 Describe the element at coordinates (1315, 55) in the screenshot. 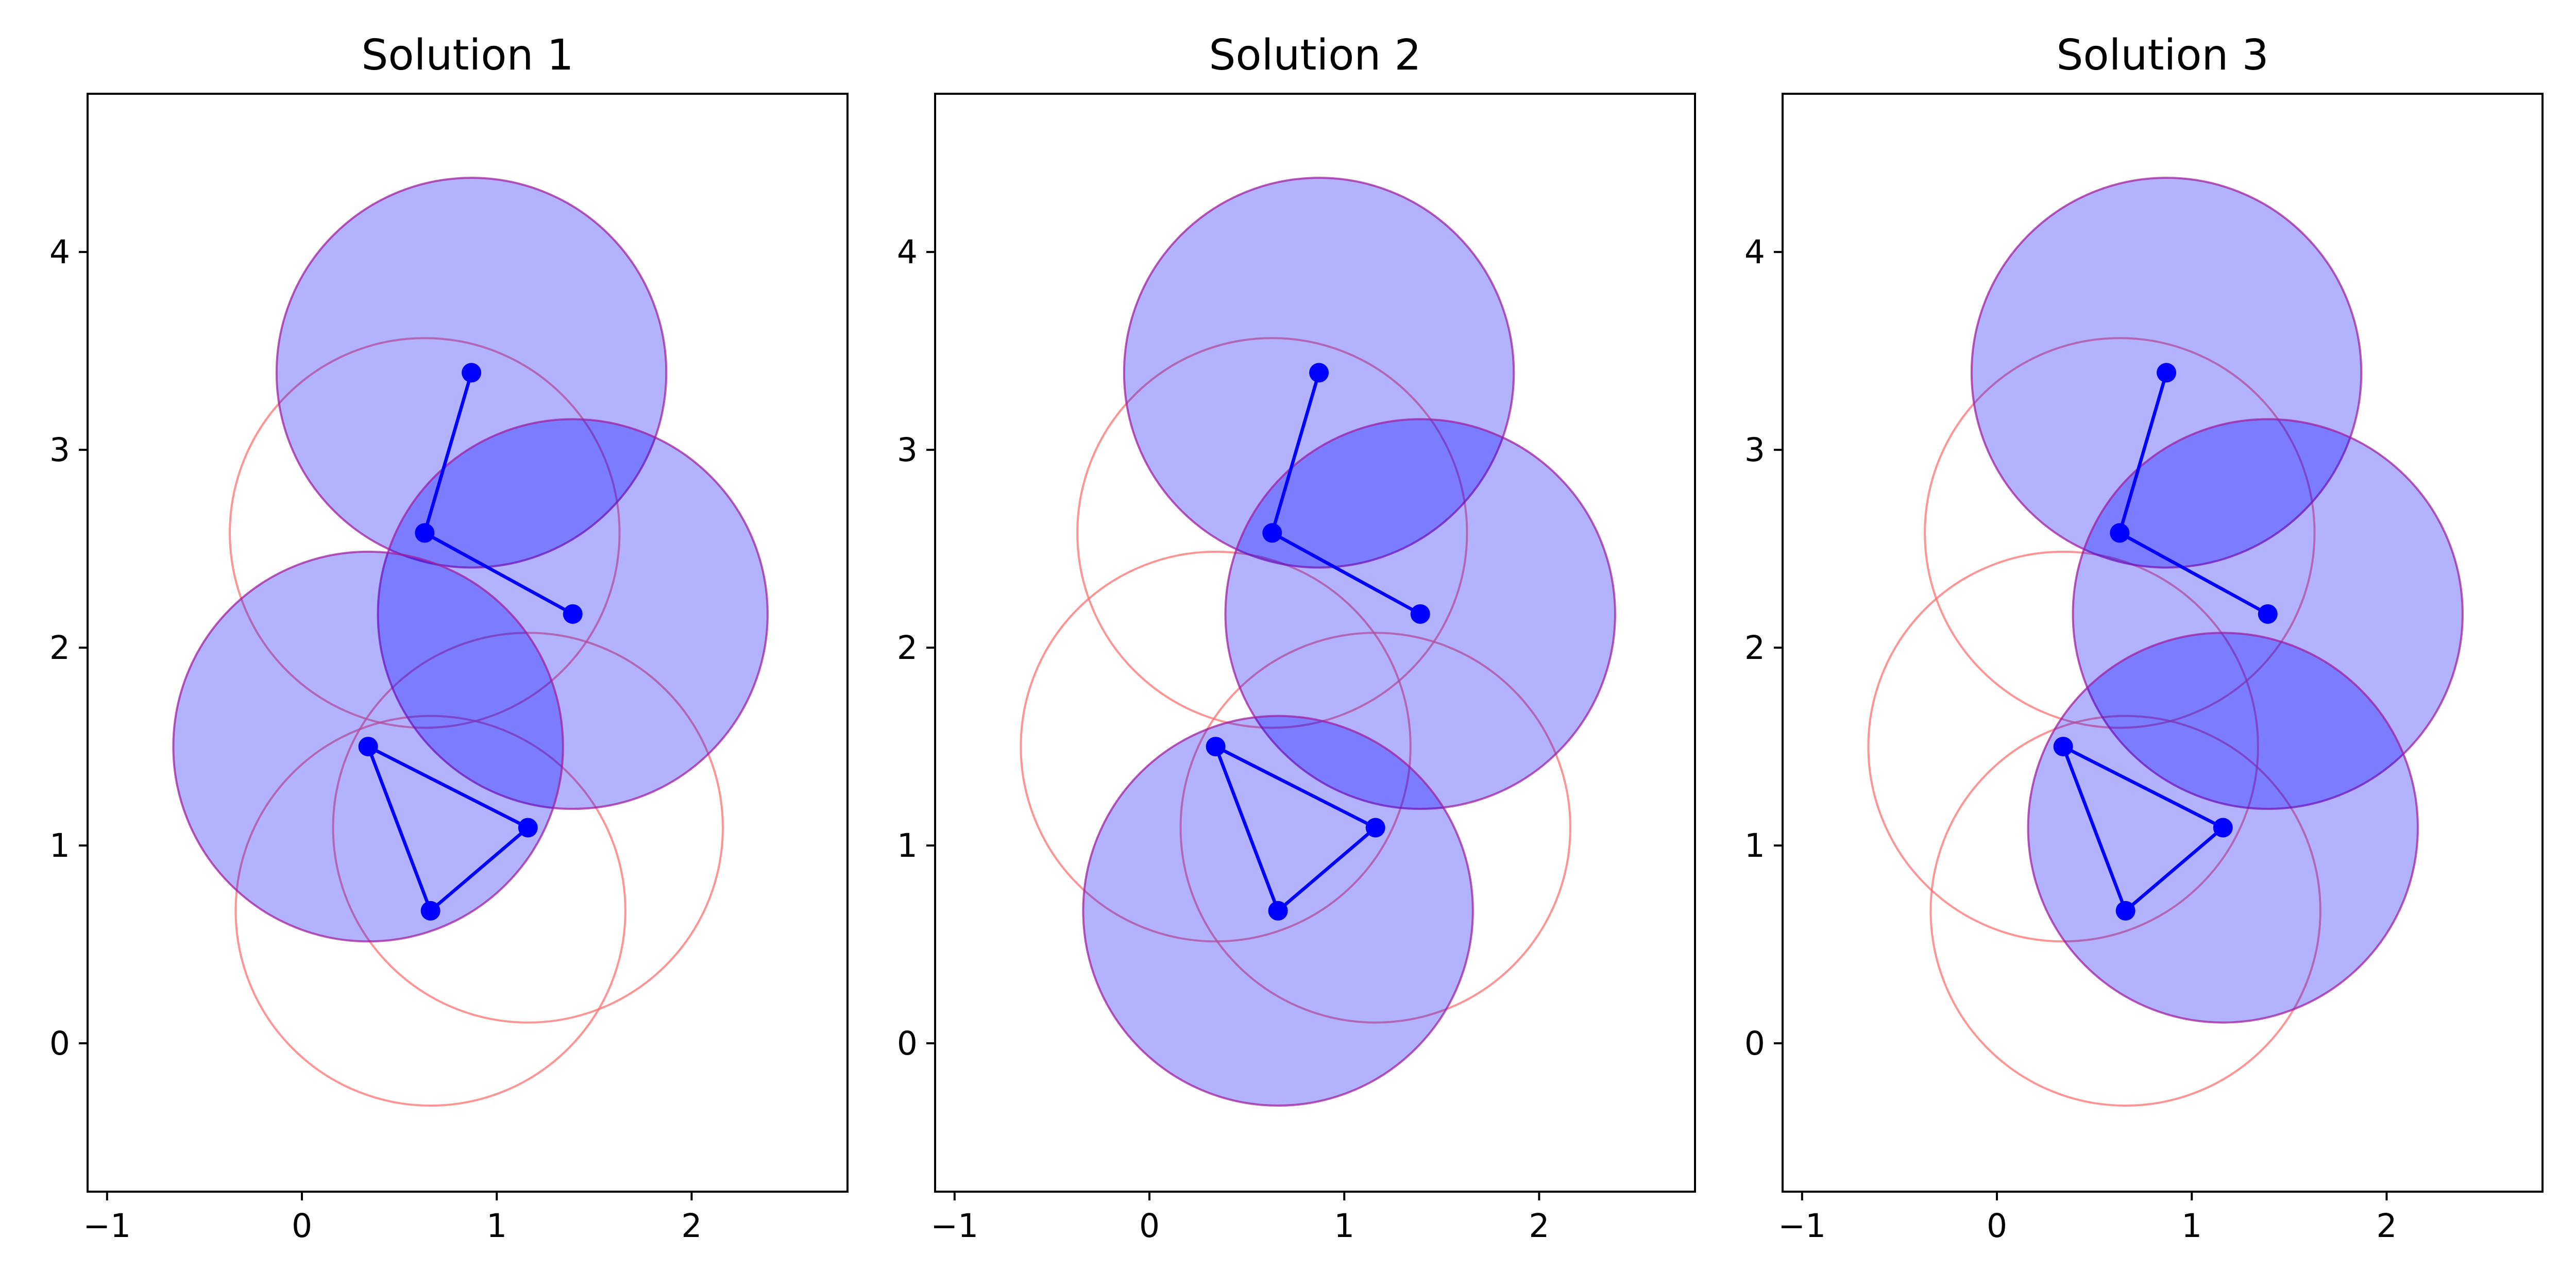

I see `panel-title: Solution 2` at that location.